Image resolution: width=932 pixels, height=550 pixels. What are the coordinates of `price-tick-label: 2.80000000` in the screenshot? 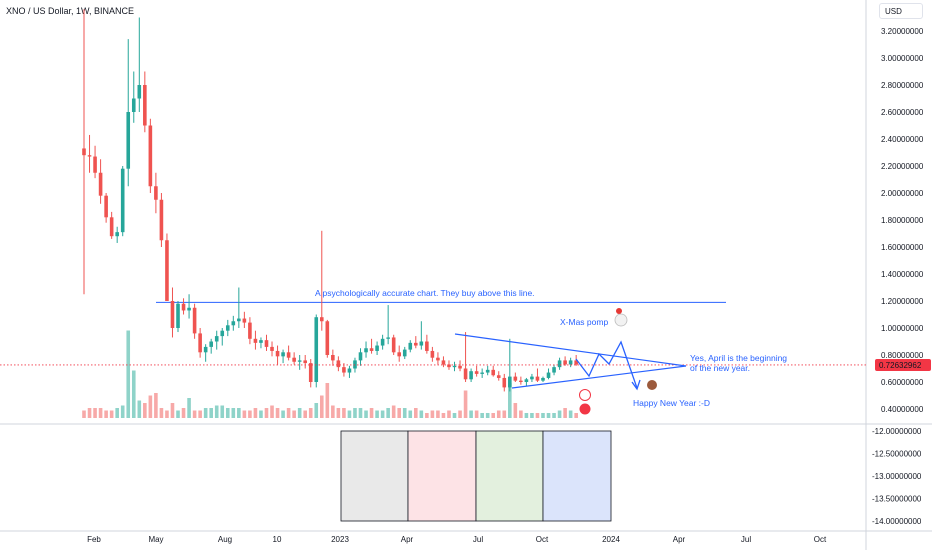 It's located at (902, 85).